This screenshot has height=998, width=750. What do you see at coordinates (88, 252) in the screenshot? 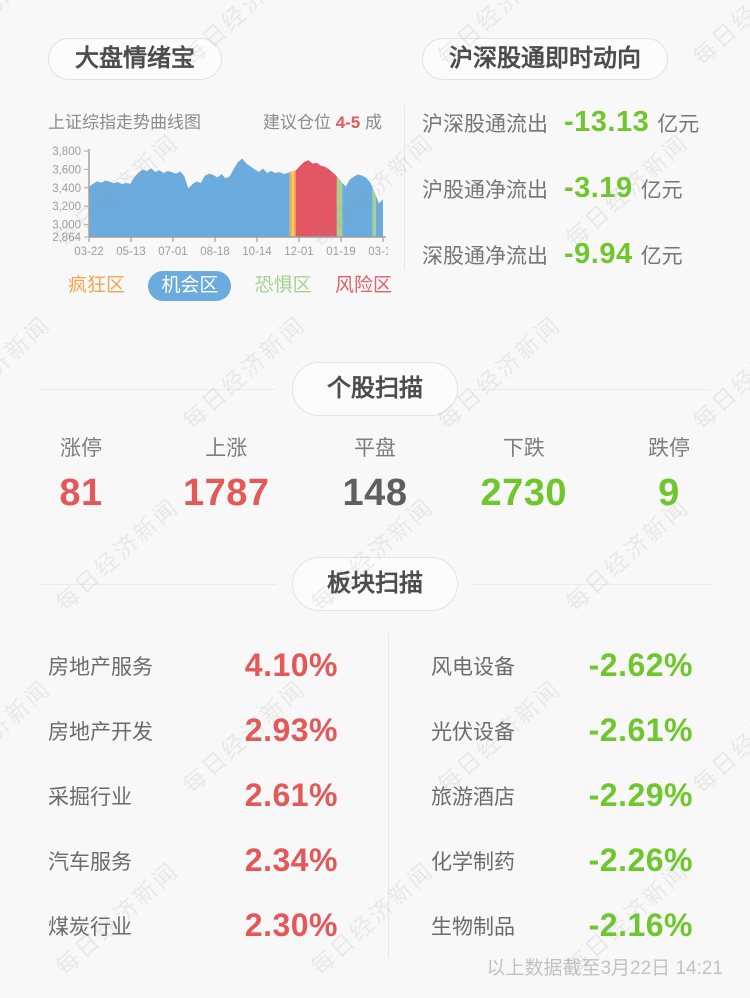
I see `x-tick-label: 03-22` at bounding box center [88, 252].